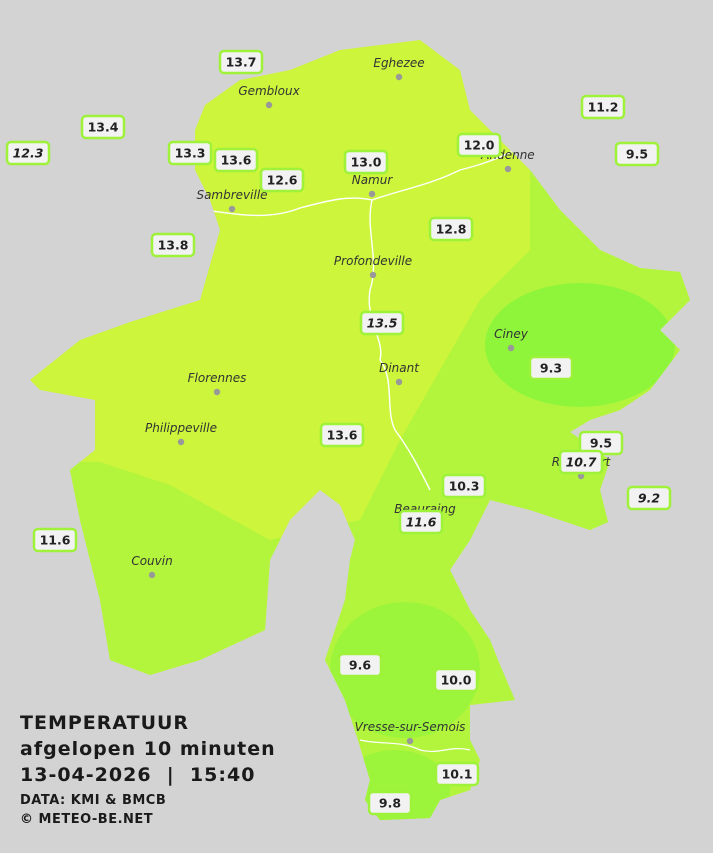  I want to click on station: 10.0, so click(456, 680).